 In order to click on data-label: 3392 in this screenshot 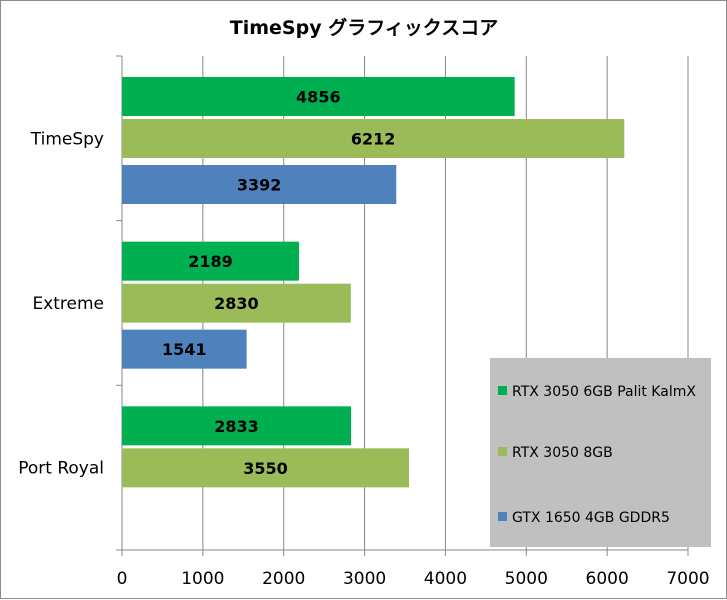, I will do `click(259, 185)`.